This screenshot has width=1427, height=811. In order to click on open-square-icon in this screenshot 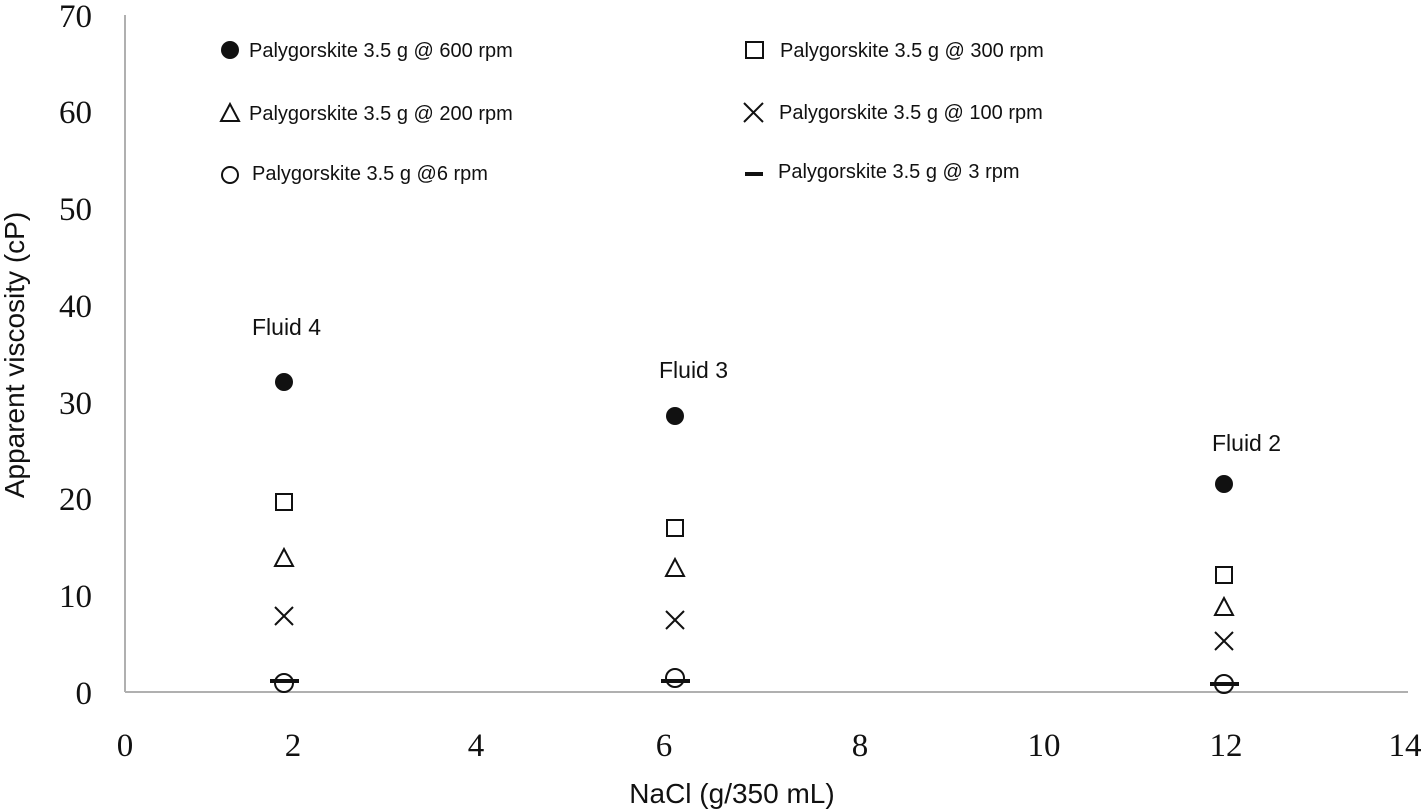, I will do `click(754, 50)`.